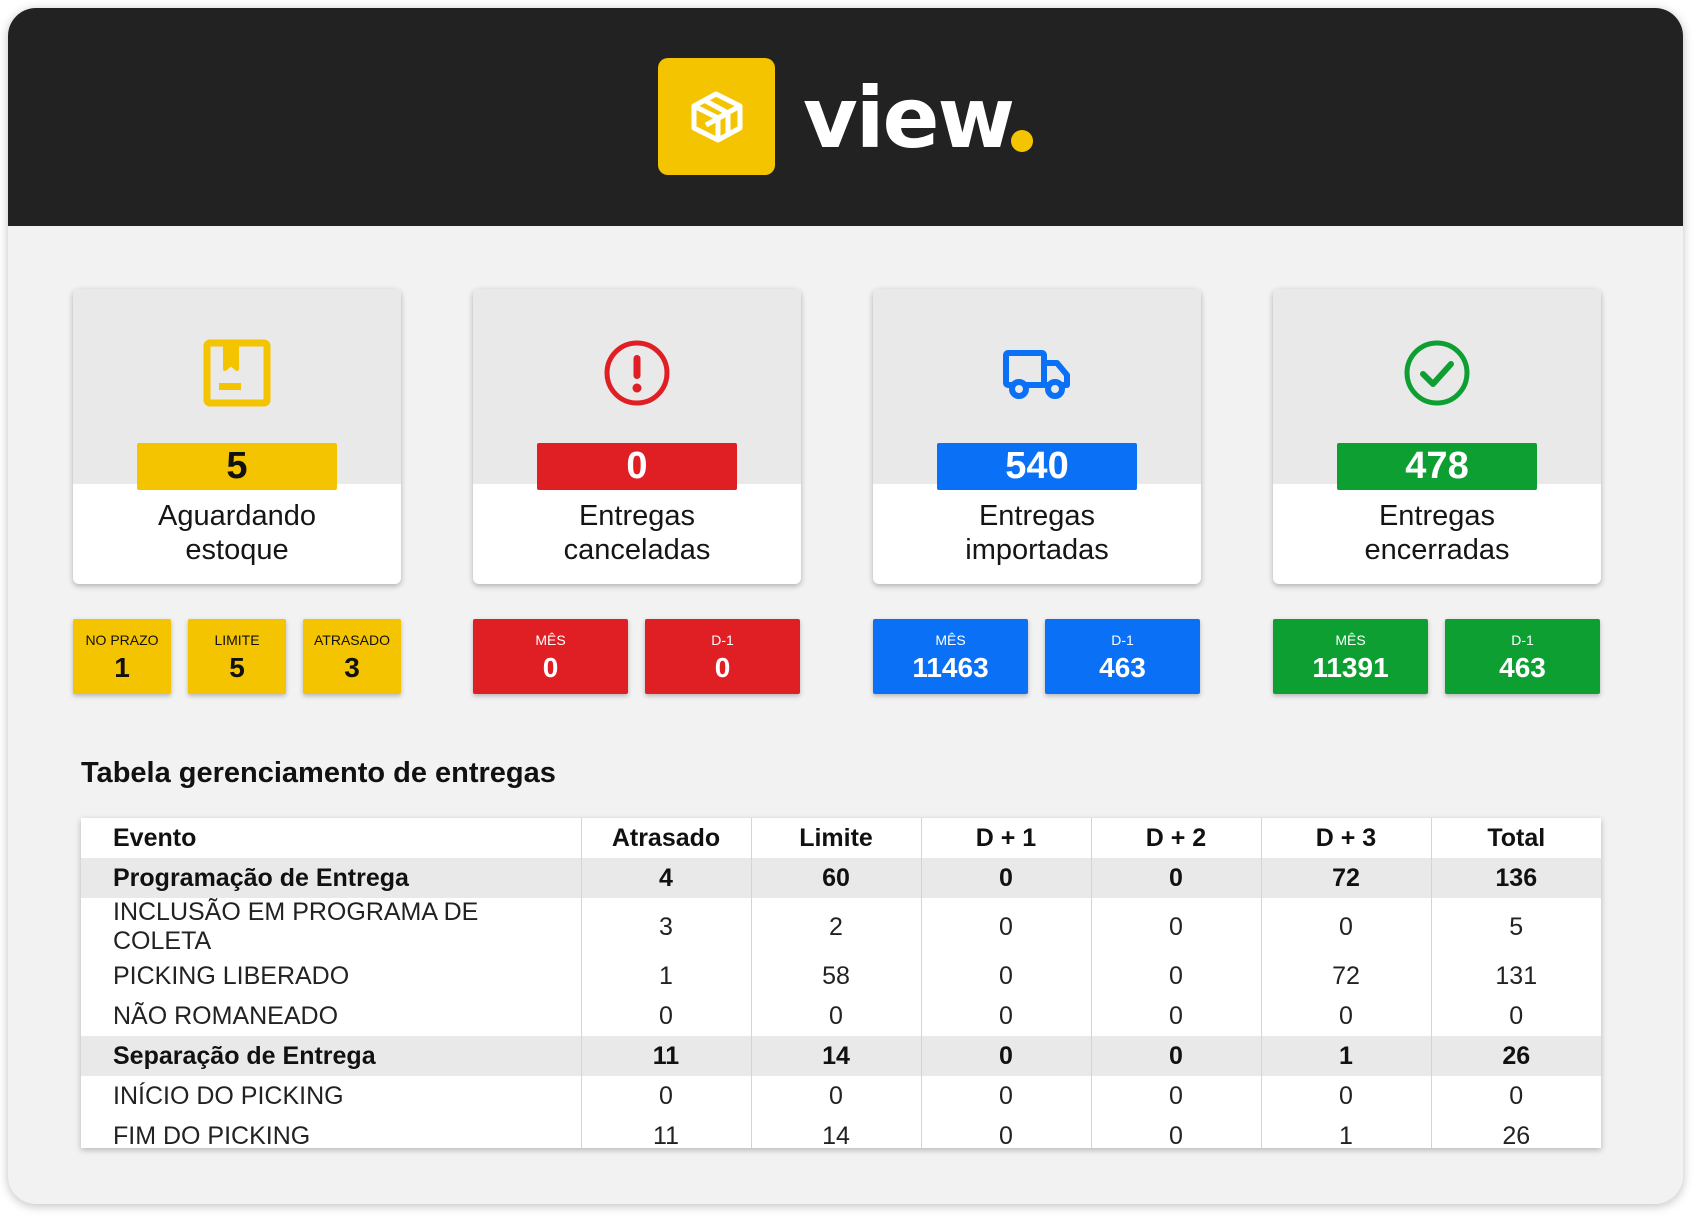 Image resolution: width=1703 pixels, height=1225 pixels. What do you see at coordinates (237, 373) in the screenshot?
I see `package-box-icon` at bounding box center [237, 373].